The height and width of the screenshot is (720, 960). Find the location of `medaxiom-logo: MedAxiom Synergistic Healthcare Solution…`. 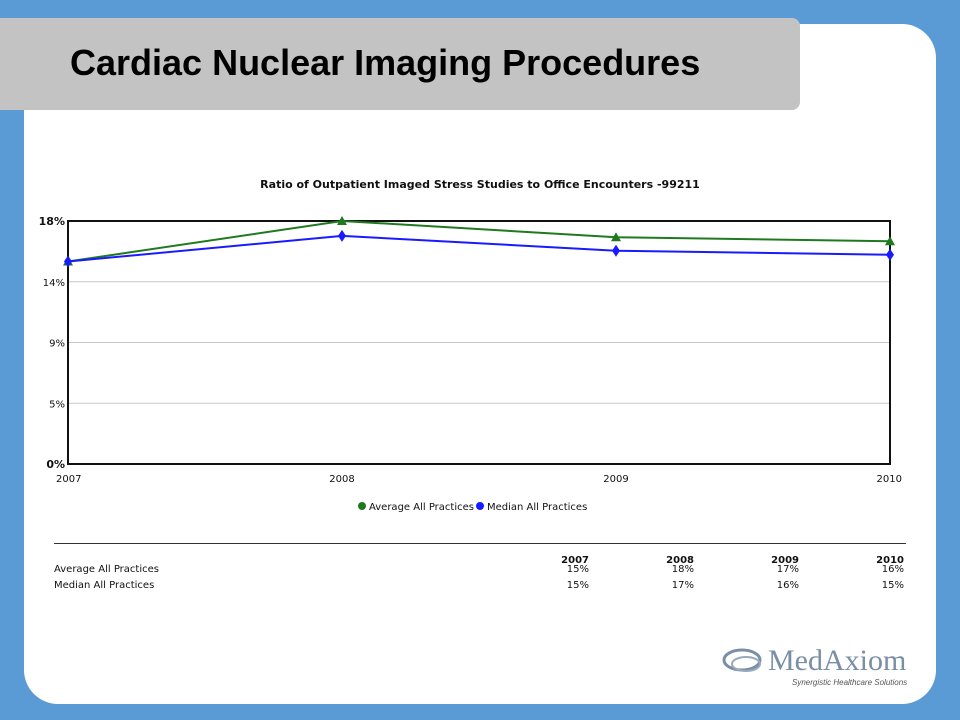

medaxiom-logo: MedAxiom Synergistic Healthcare Solution… is located at coordinates (820, 663).